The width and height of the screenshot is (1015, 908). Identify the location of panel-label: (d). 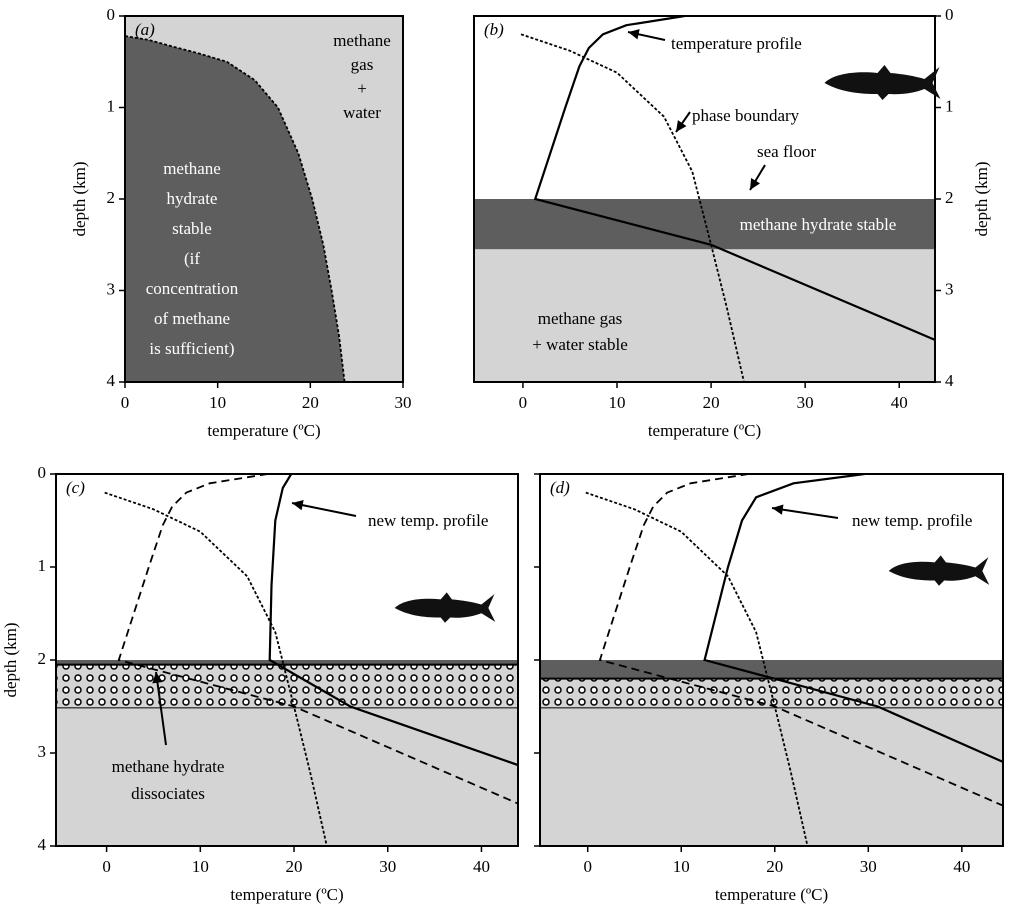
(560, 487).